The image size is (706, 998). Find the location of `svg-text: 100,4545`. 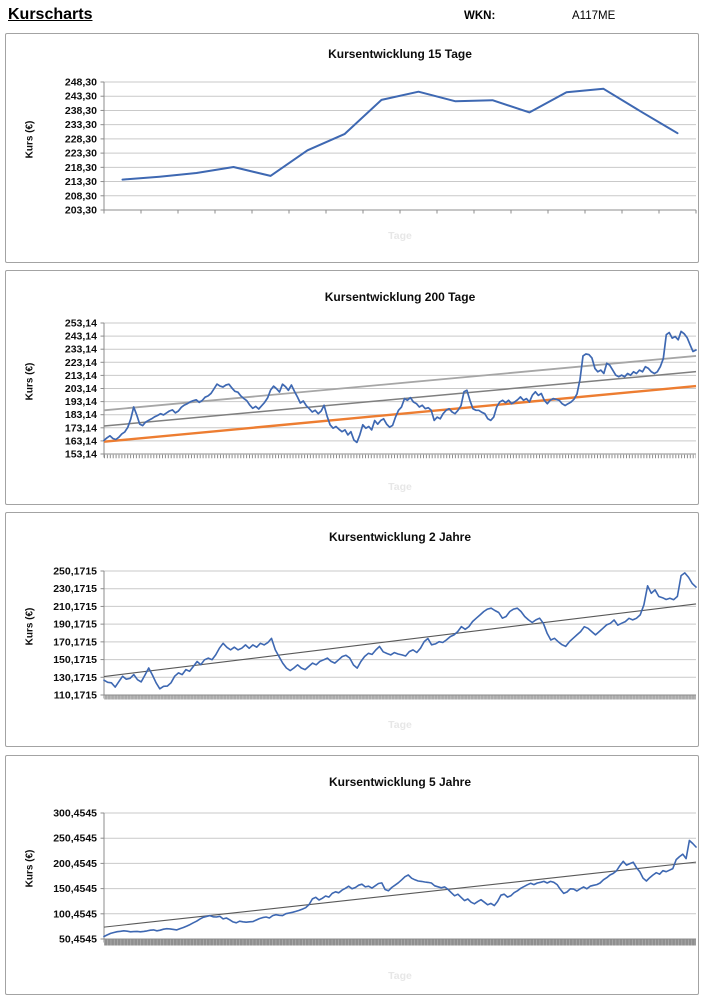

svg-text: 100,4545 is located at coordinates (75, 914).